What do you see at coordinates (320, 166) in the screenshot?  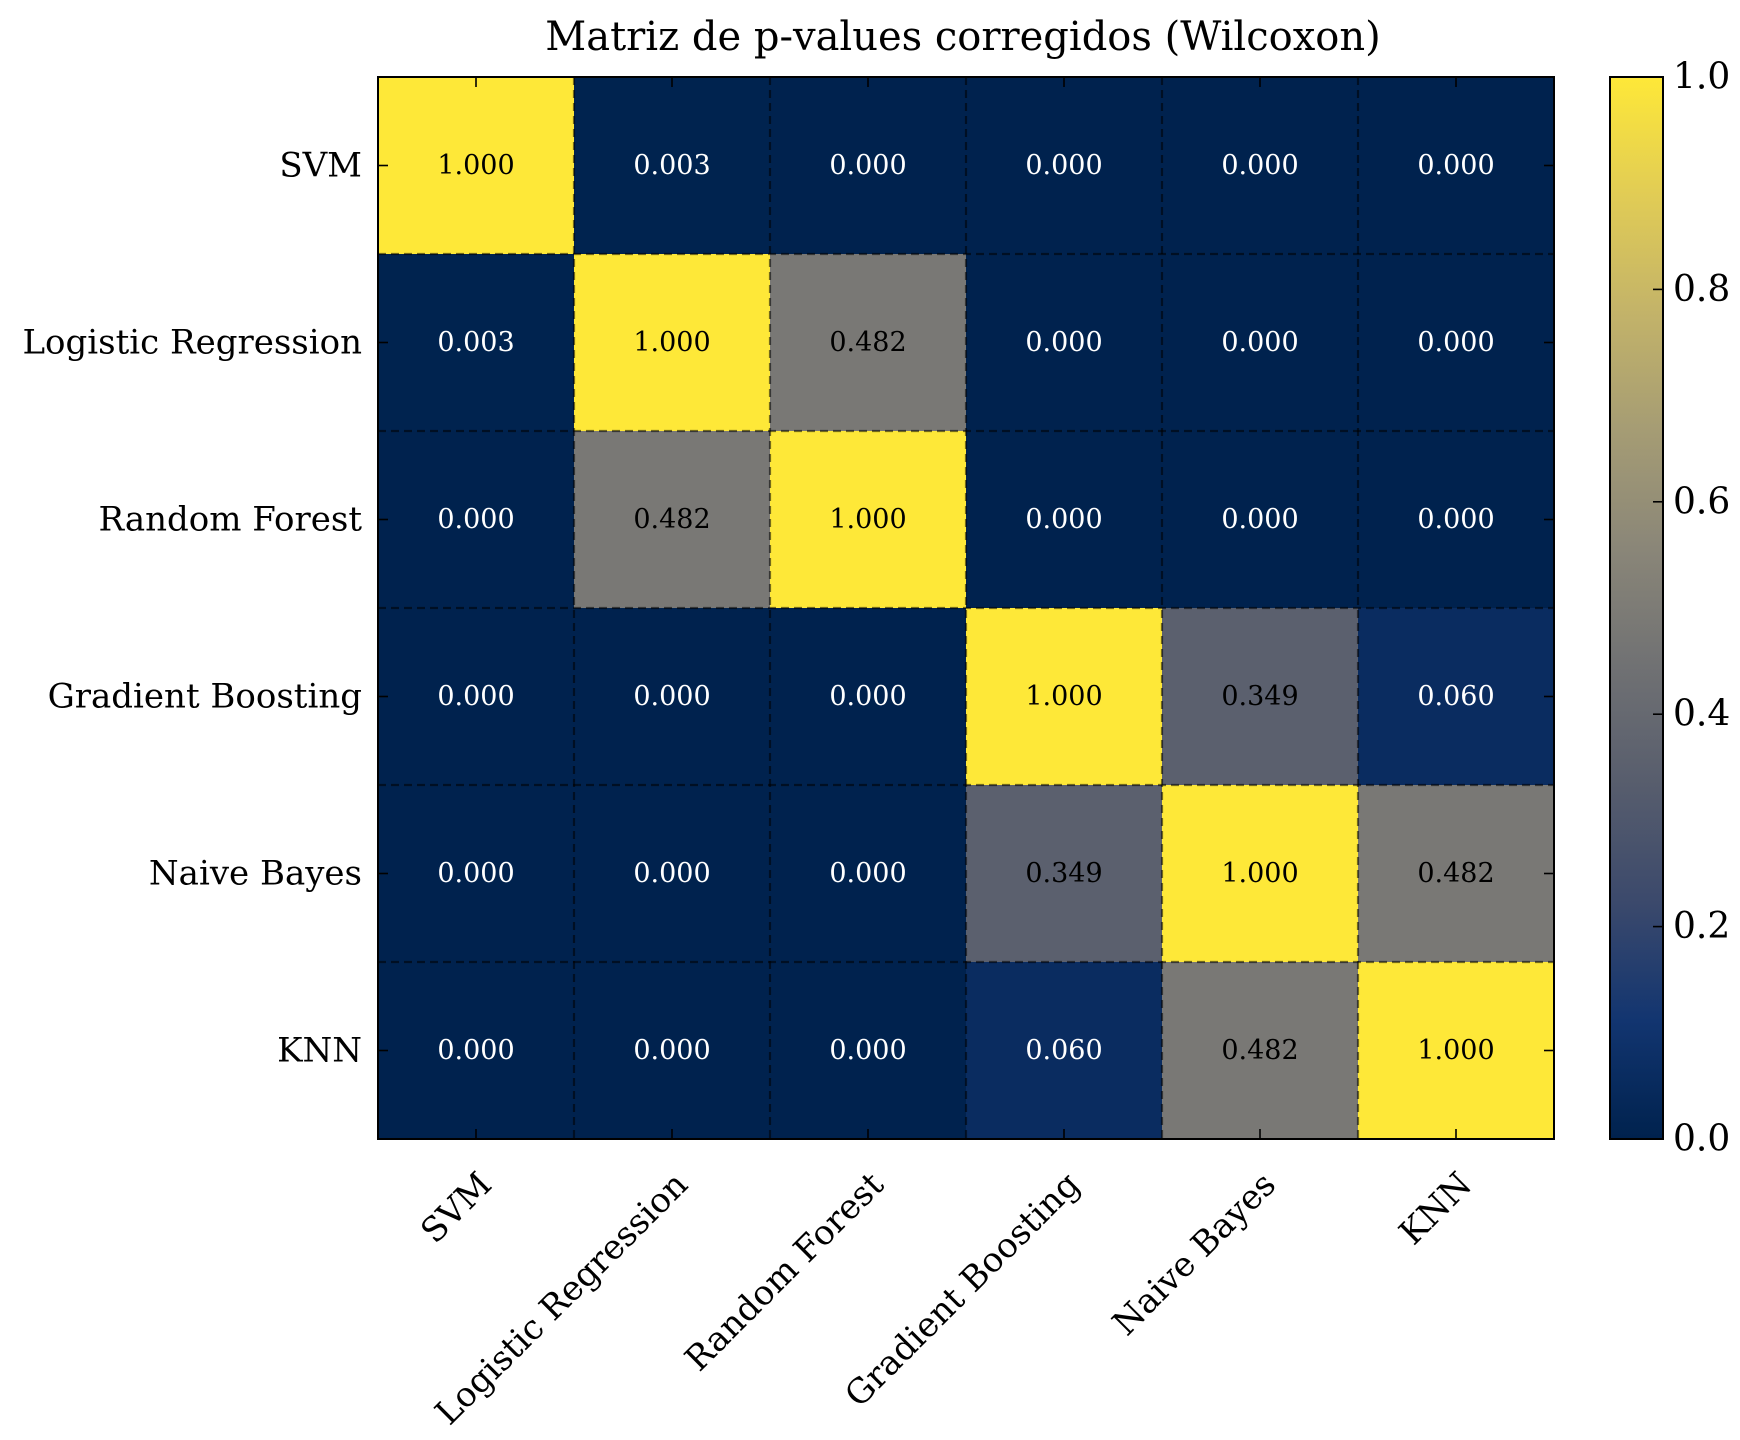 I see `y-tick-label: SVM` at bounding box center [320, 166].